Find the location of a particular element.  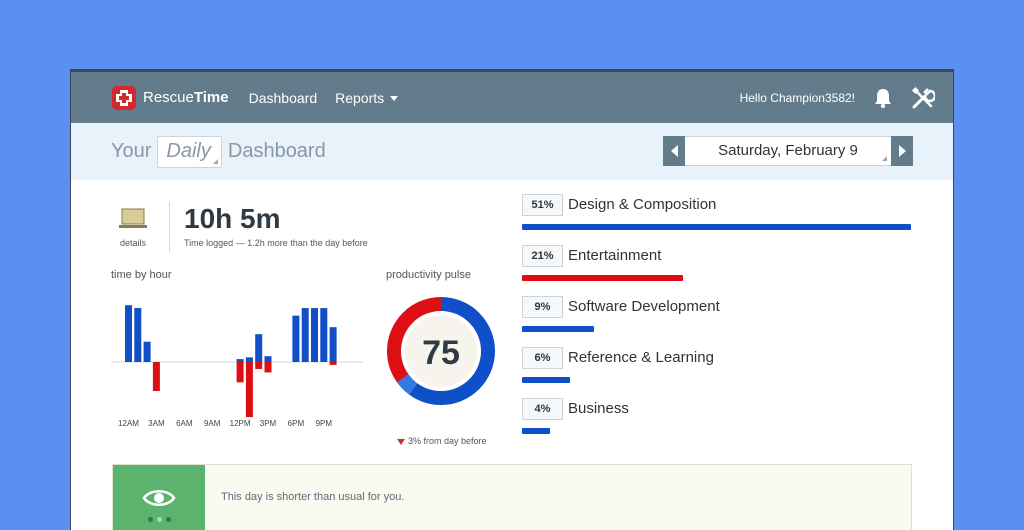

logo-text: RescueTime is located at coordinates (186, 97).